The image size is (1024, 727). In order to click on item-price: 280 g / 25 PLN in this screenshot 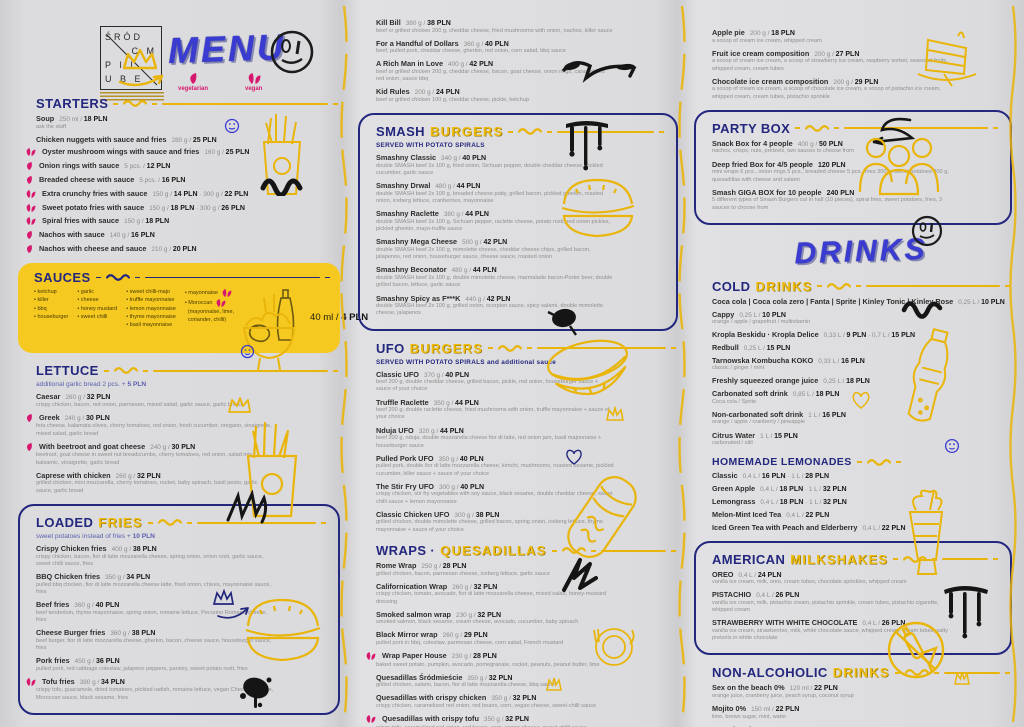, I will do `click(194, 140)`.